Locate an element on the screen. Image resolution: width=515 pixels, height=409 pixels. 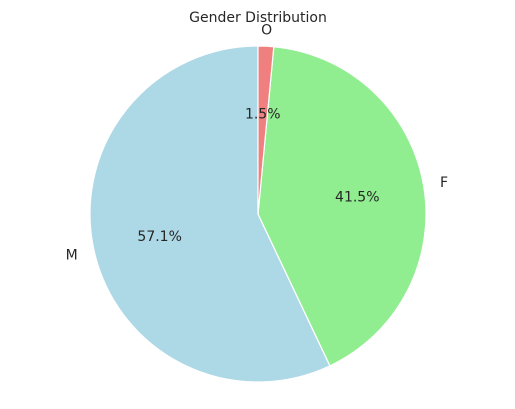
category-label-o: O is located at coordinates (266, 30).